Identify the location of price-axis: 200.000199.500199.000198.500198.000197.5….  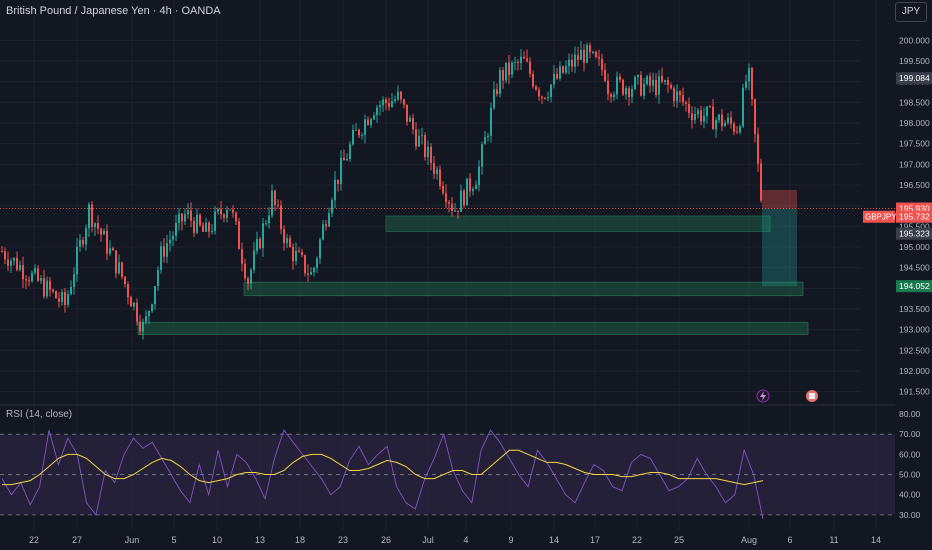
(913, 202).